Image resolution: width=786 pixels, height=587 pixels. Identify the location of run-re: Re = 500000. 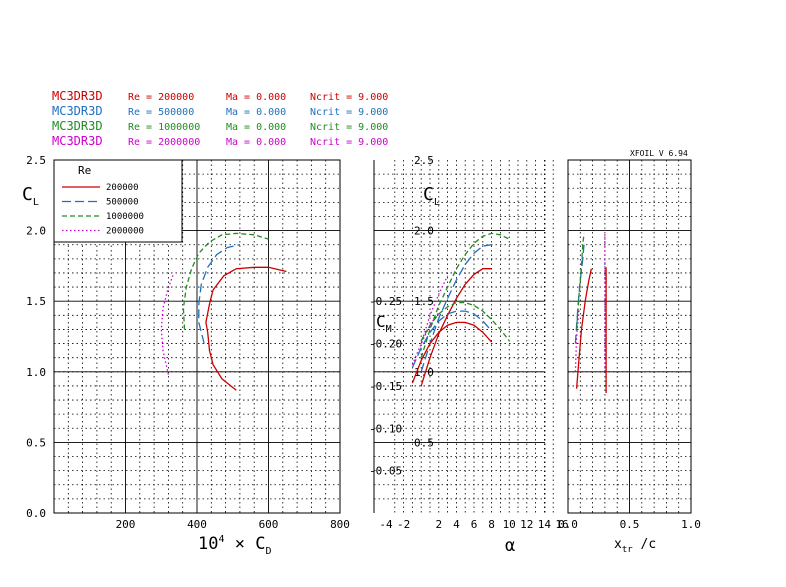
(161, 112).